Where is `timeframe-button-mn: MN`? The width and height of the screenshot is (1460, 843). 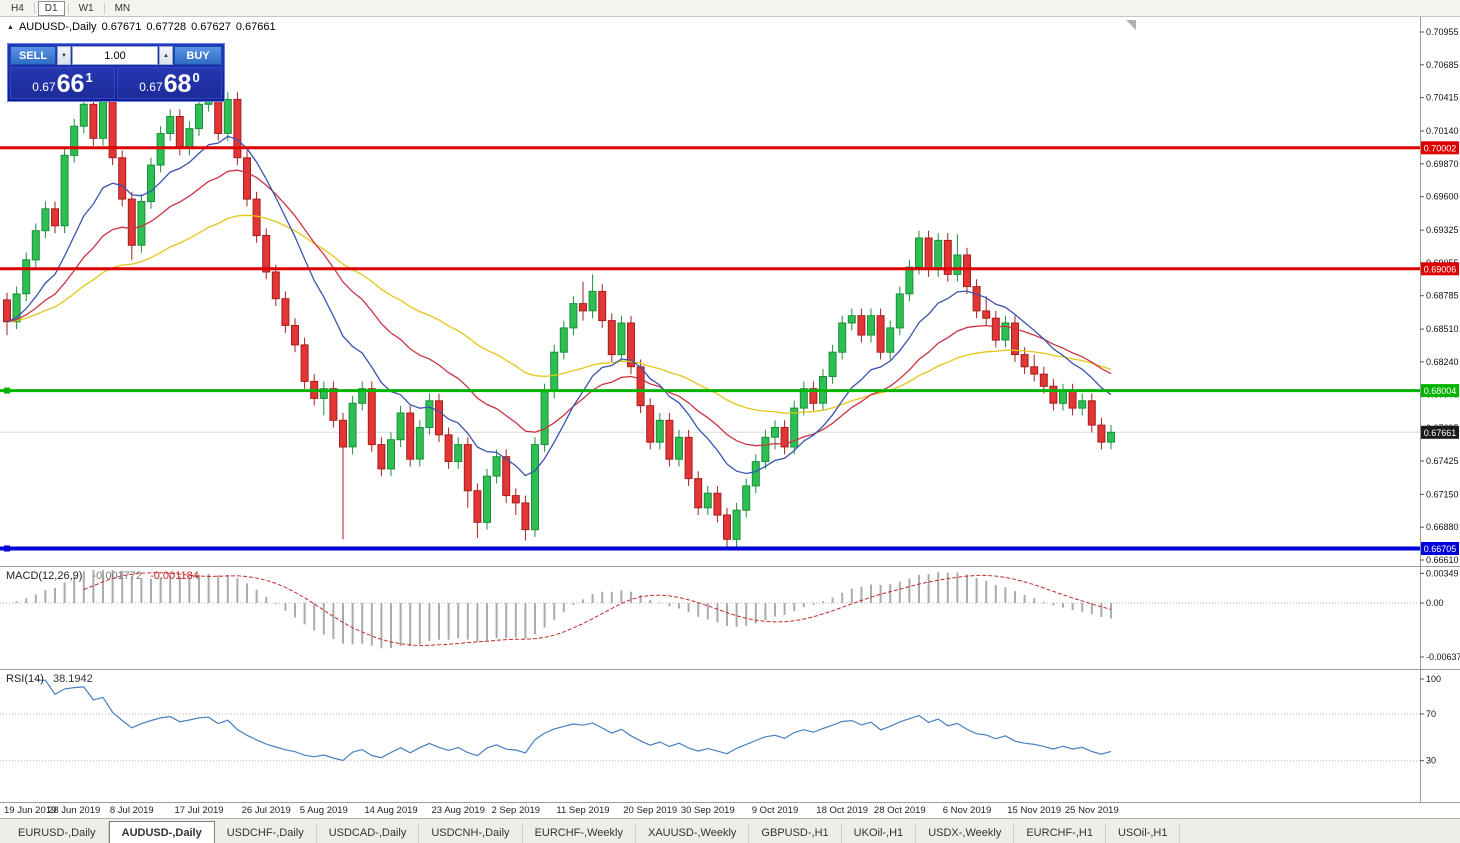 timeframe-button-mn: MN is located at coordinates (123, 8).